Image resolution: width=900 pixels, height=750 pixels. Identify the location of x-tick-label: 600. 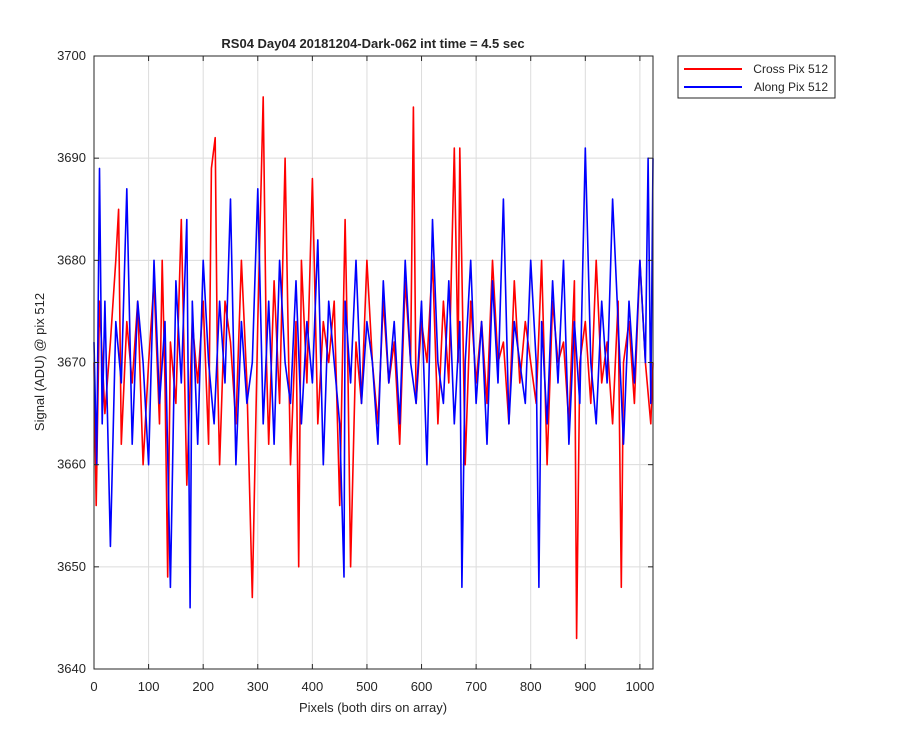
(422, 686).